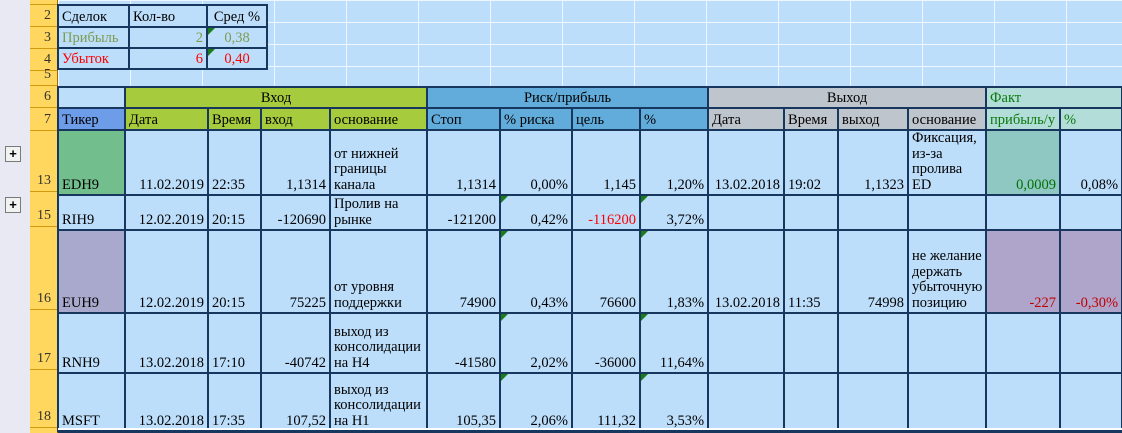 This screenshot has width=1122, height=433. What do you see at coordinates (168, 58) in the screenshot?
I see `summary-loss-count: 6` at bounding box center [168, 58].